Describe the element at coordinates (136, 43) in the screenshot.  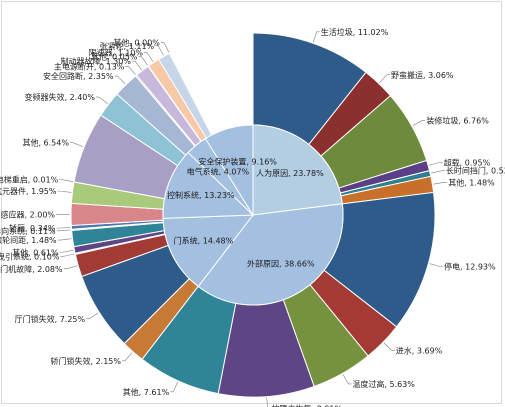
I see `outer-label-30: 其他, 0.00%` at that location.